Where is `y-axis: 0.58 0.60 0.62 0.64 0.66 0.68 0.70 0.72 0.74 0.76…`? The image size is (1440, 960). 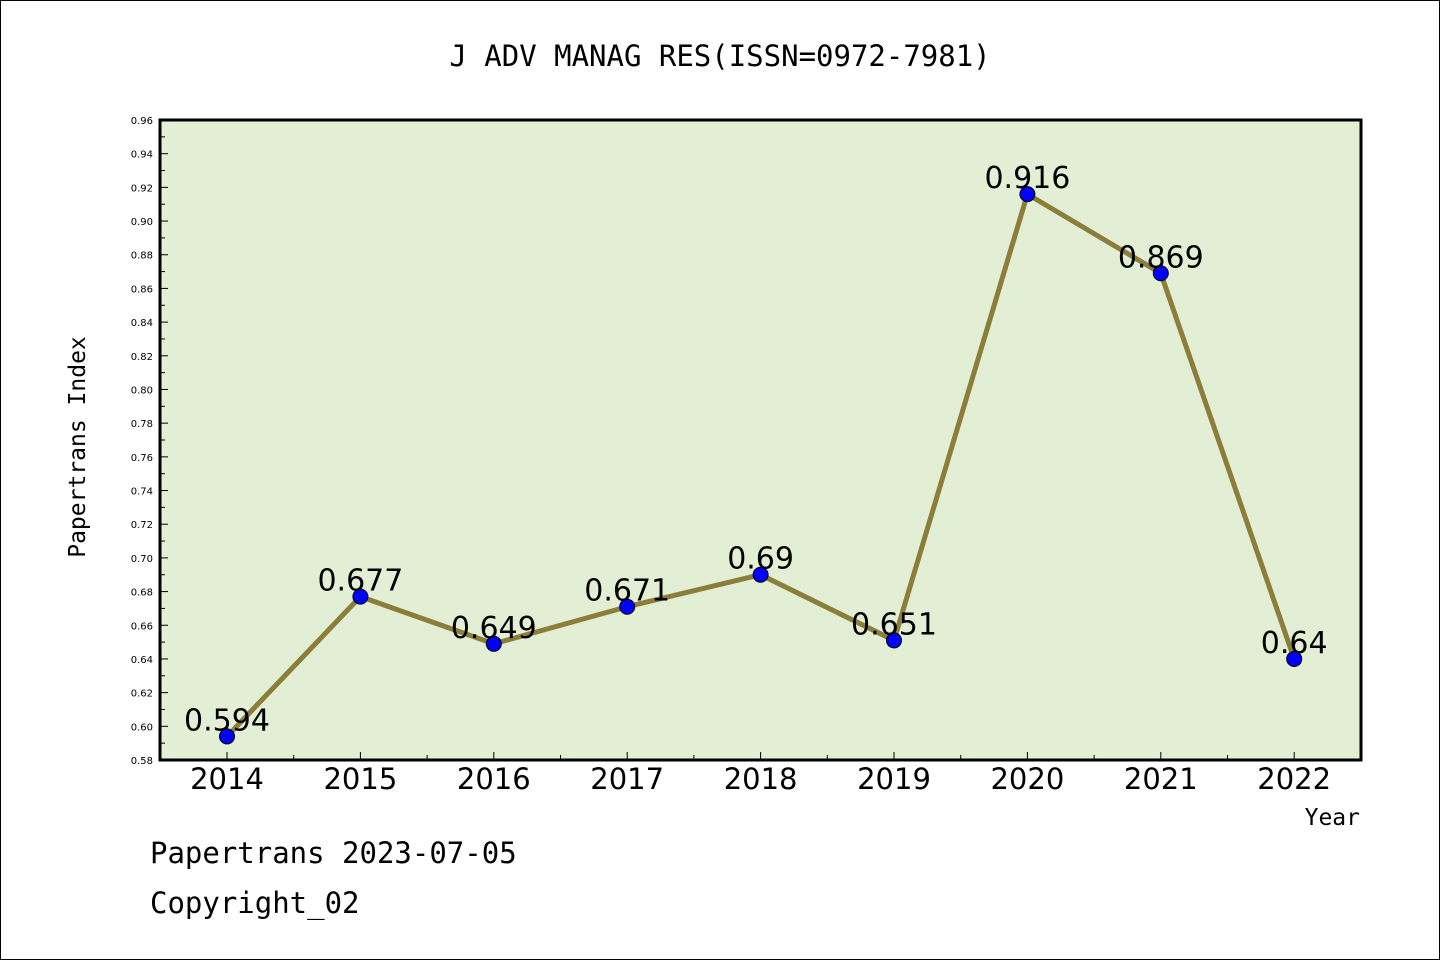 y-axis: 0.58 0.60 0.62 0.64 0.66 0.68 0.70 0.72 0.74 0.76… is located at coordinates (149, 441).